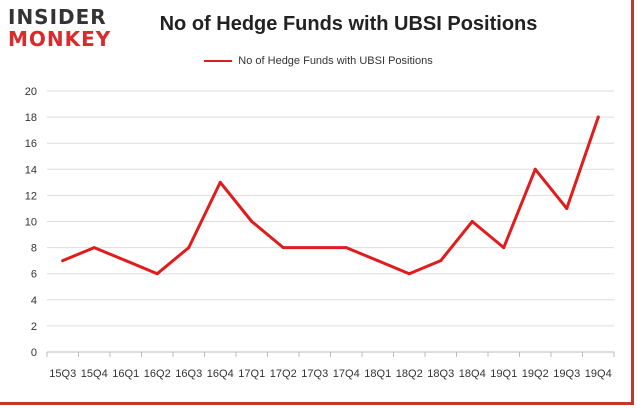 This screenshot has width=637, height=408. I want to click on insider-monkey-logo: INSIDER MONKEY, so click(64, 32).